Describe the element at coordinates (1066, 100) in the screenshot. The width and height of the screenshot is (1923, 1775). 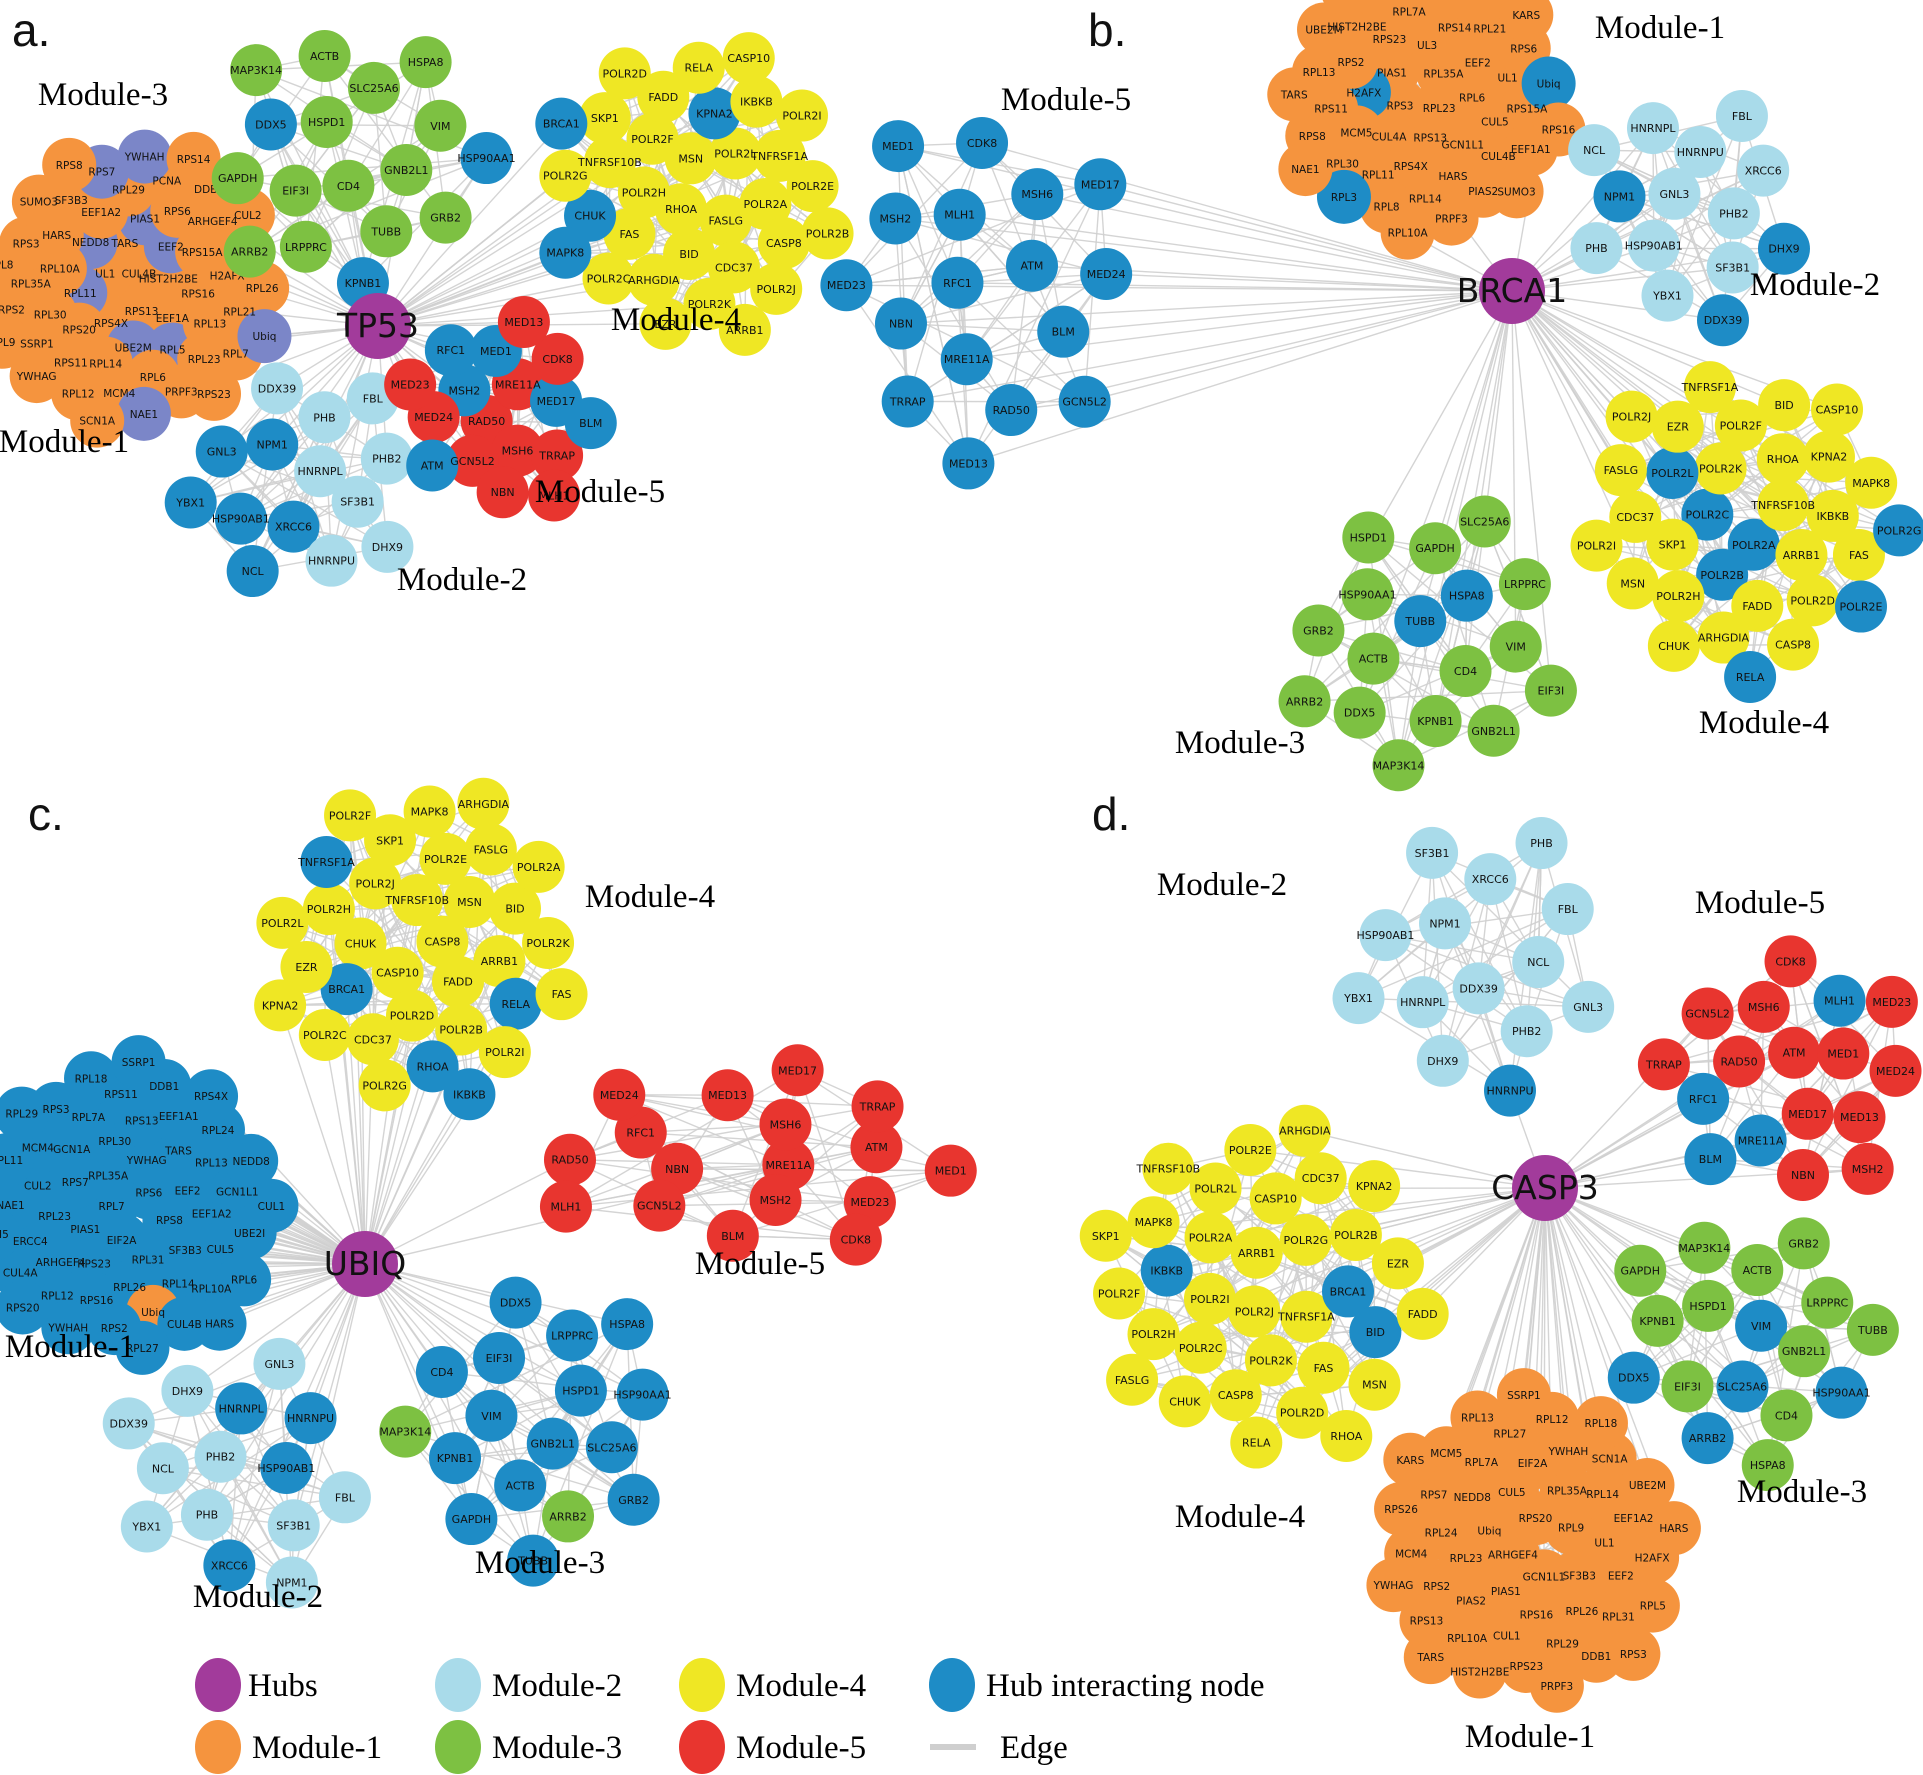
I see `module-label-module-5: Module-5` at that location.